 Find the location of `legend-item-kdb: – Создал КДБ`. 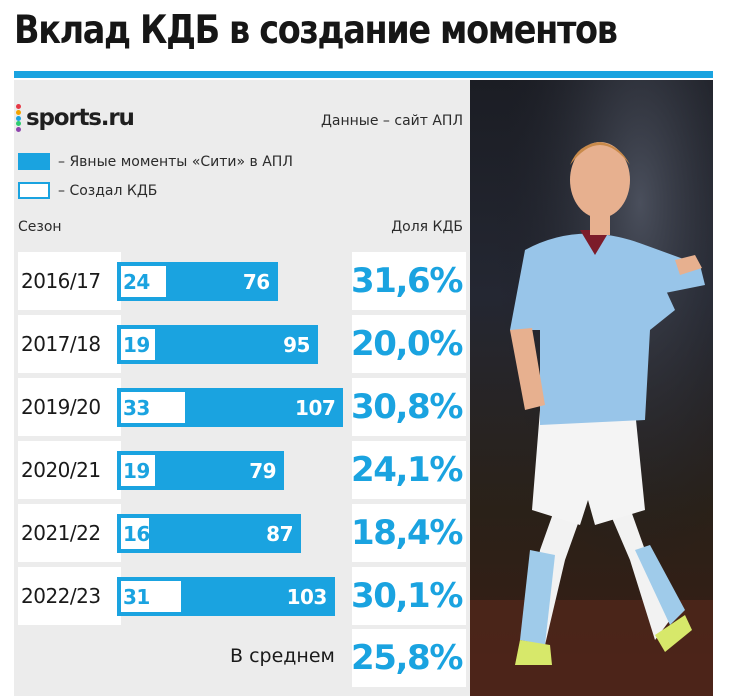

legend-item-kdb: – Создал КДБ is located at coordinates (87, 190).